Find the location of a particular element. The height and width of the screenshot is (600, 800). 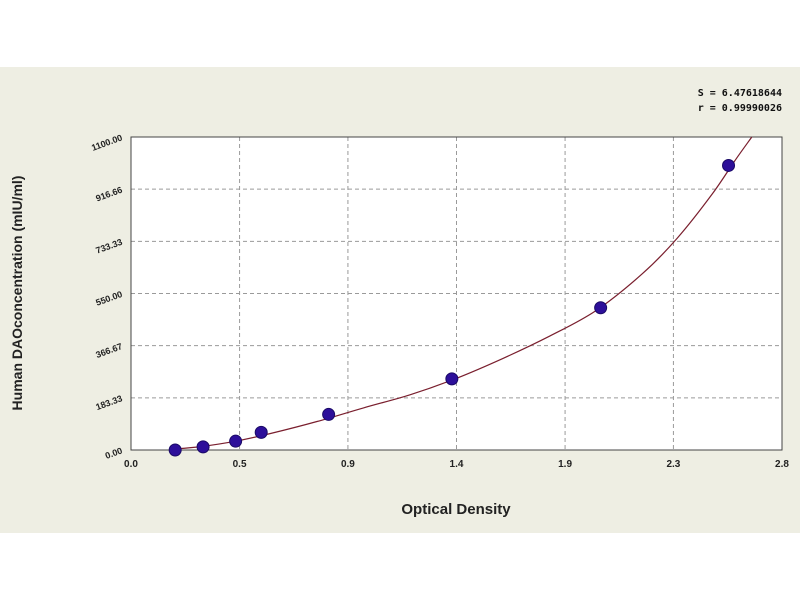

fit-statistic-s: S = 6.47618644 is located at coordinates (739, 93).